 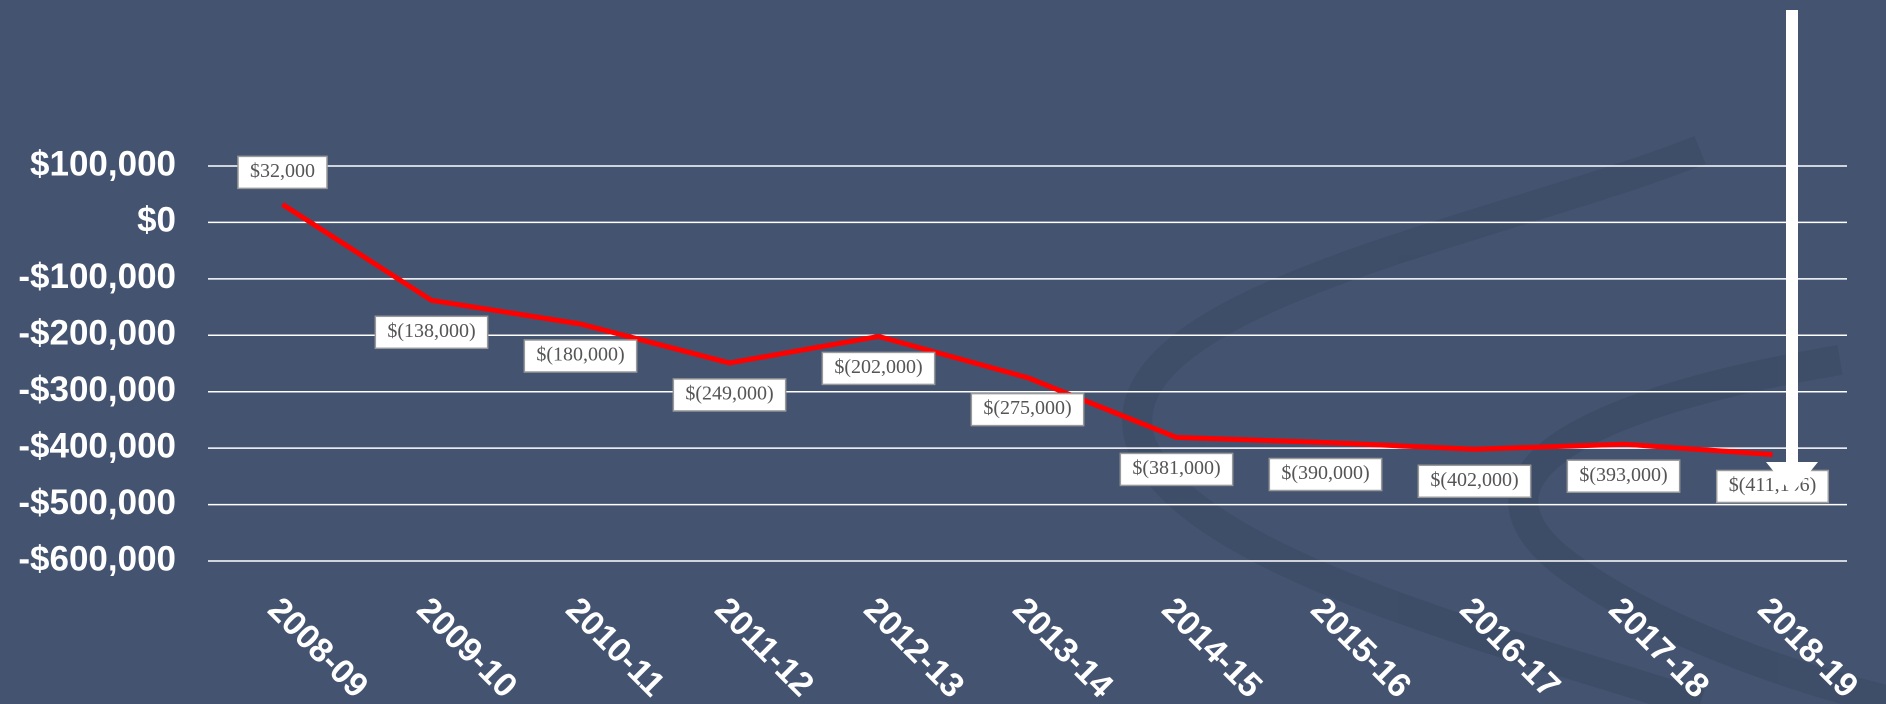 I want to click on y-tick-label: -$600,000, so click(x=97, y=558).